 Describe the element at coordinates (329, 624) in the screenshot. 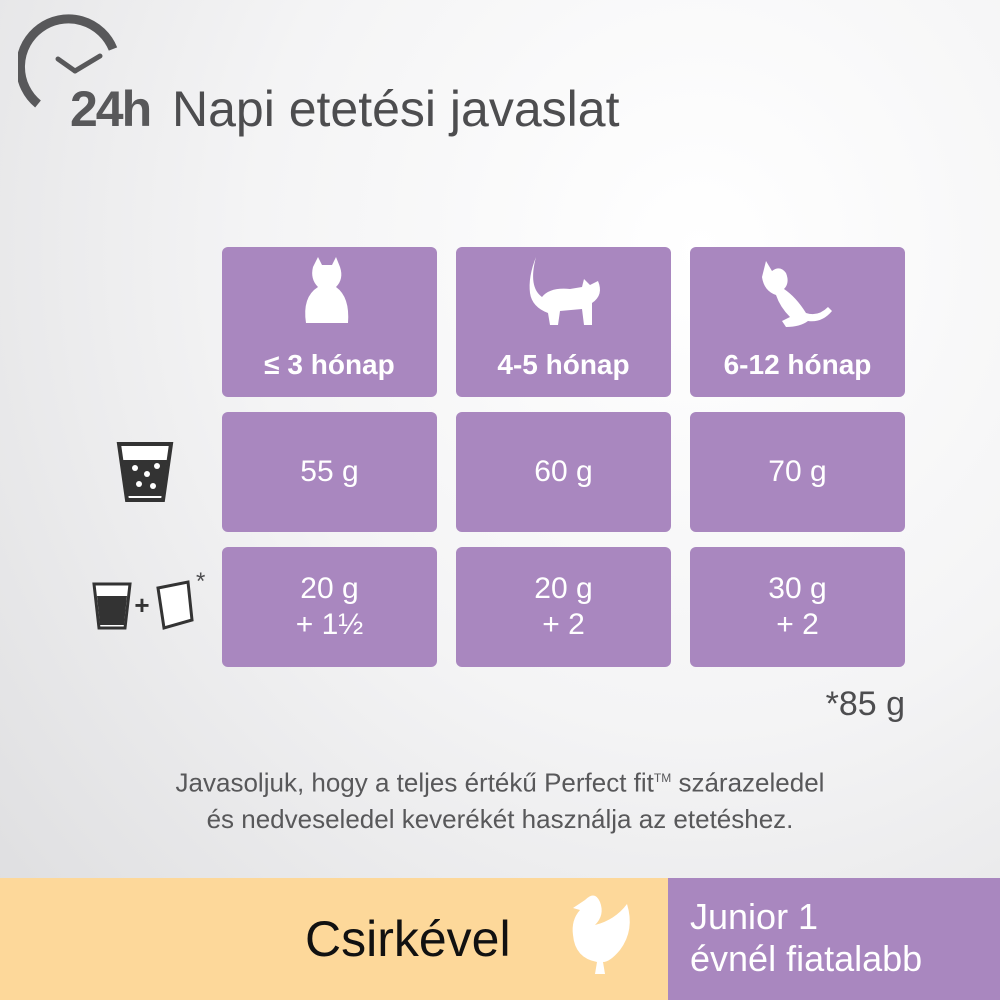

I see `amount: + 1½` at that location.